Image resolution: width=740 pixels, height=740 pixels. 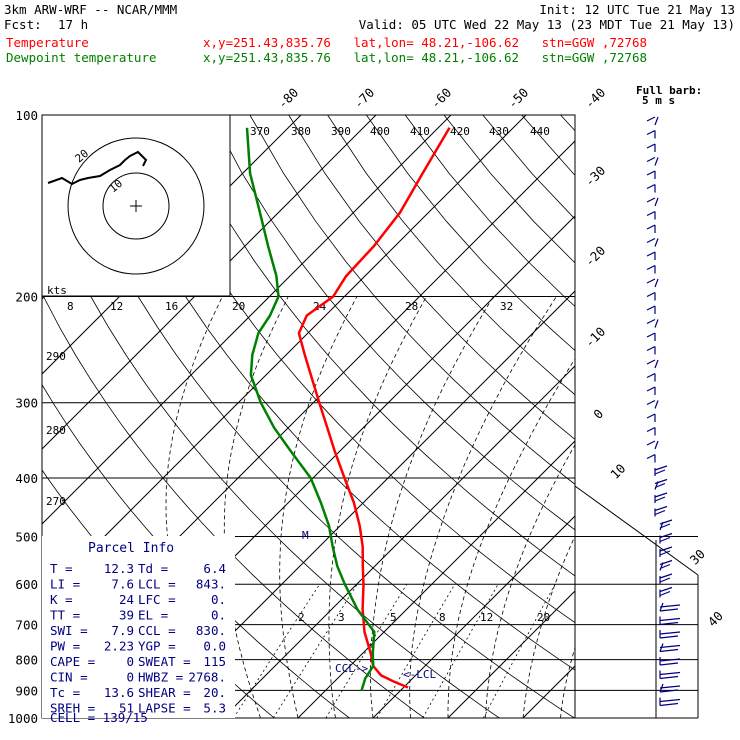 What do you see at coordinates (442, 617) in the screenshot?
I see `mixing-ratio-label: 8` at bounding box center [442, 617].